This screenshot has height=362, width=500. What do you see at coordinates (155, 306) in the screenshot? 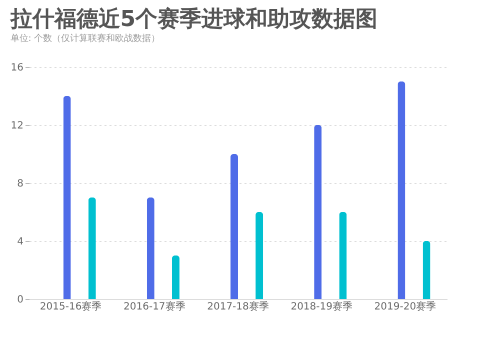
I see `x-tick-label: 2016-17赛季` at bounding box center [155, 306].